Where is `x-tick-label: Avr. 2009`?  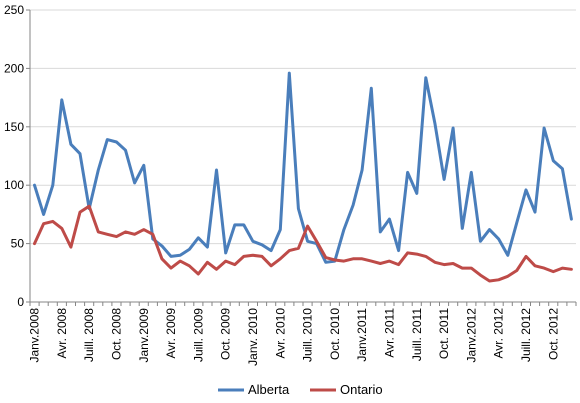
x-tick-label: Avr. 2009 is located at coordinates (171, 333).